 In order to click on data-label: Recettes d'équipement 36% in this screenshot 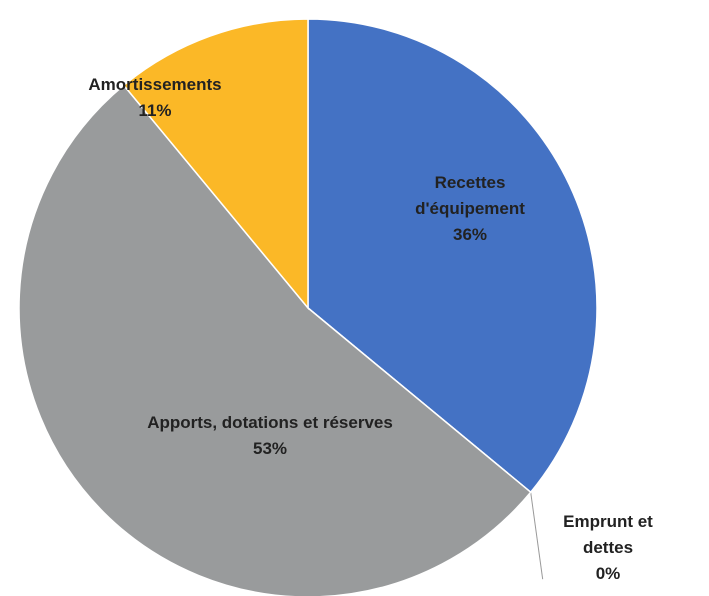, I will do `click(470, 209)`.